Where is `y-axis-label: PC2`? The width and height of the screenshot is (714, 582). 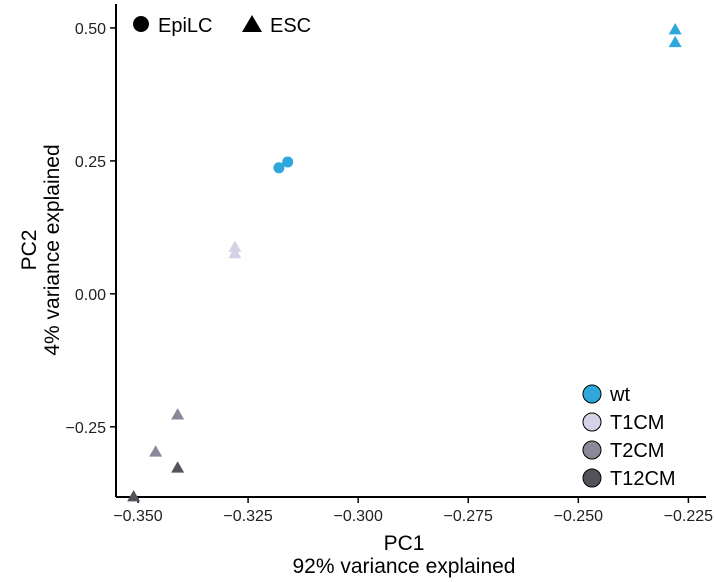
y-axis-label: PC2 is located at coordinates (29, 250).